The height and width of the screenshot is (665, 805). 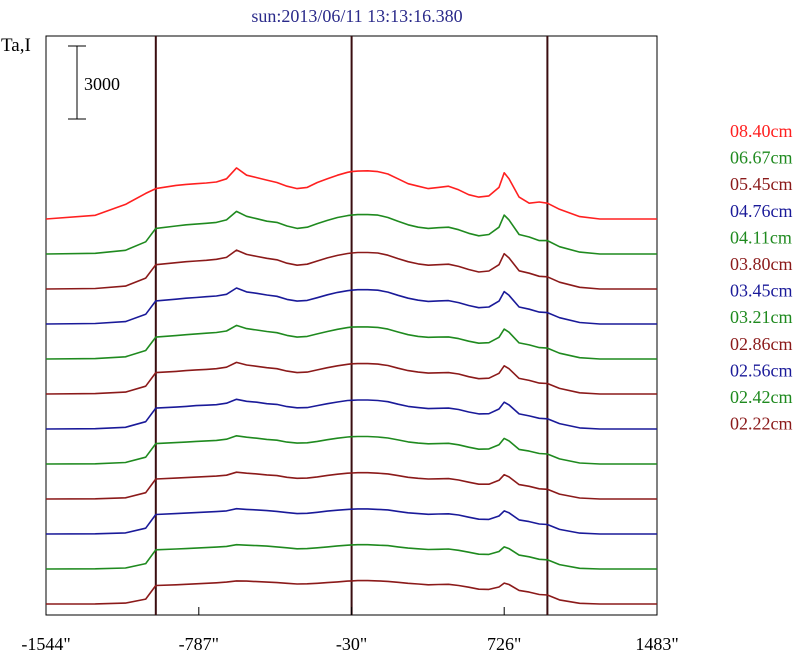 I want to click on legend-entry: 03.21cm, so click(x=761, y=317).